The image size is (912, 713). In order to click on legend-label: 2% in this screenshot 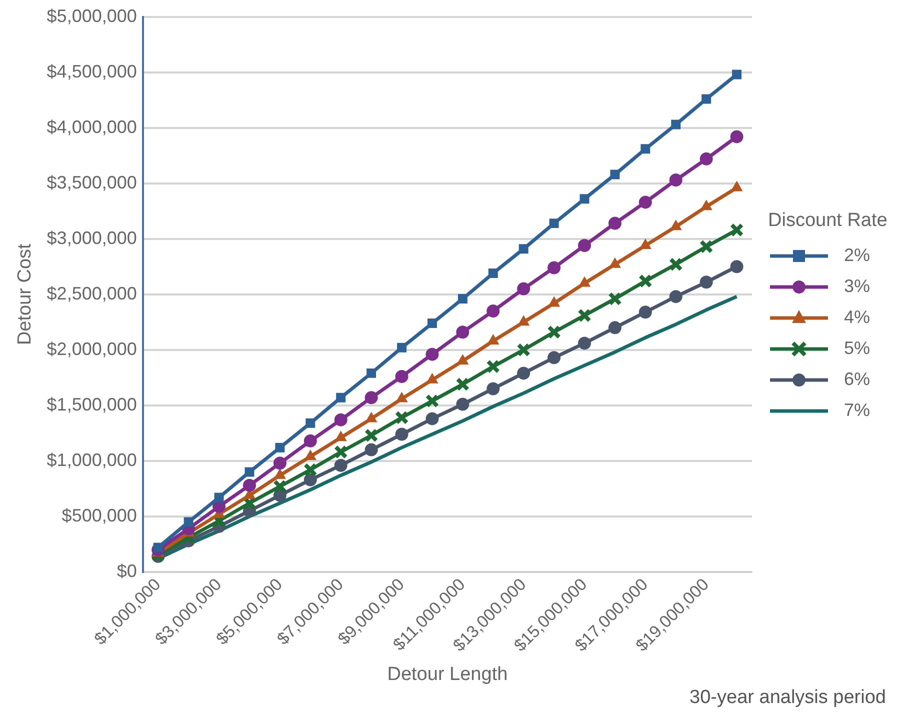, I will do `click(857, 255)`.